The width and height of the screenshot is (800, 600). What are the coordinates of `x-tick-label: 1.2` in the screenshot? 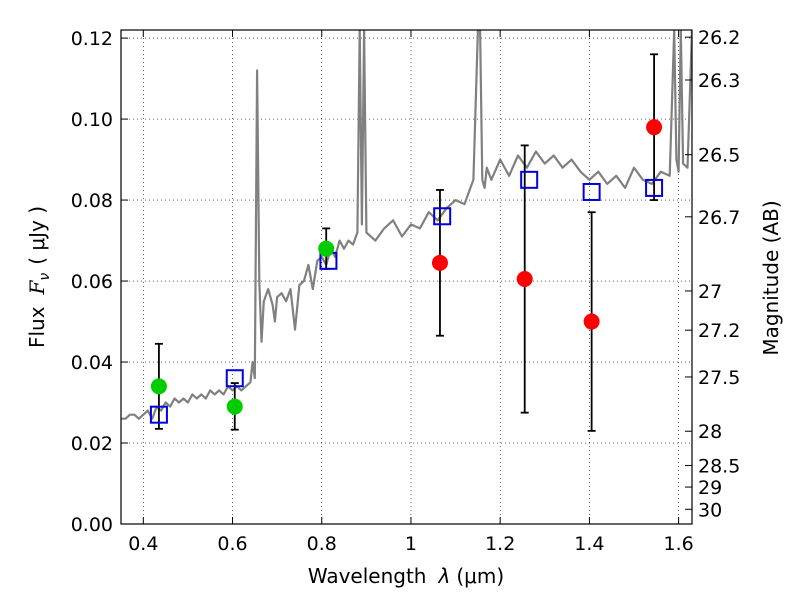 It's located at (500, 544).